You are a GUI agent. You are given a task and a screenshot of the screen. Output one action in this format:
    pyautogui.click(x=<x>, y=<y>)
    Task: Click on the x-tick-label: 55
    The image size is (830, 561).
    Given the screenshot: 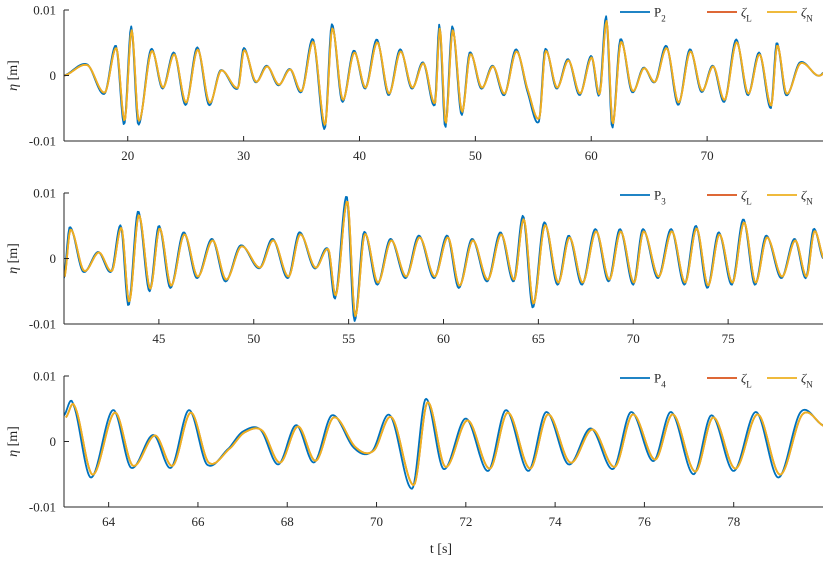 What is the action you would take?
    pyautogui.click(x=348, y=338)
    